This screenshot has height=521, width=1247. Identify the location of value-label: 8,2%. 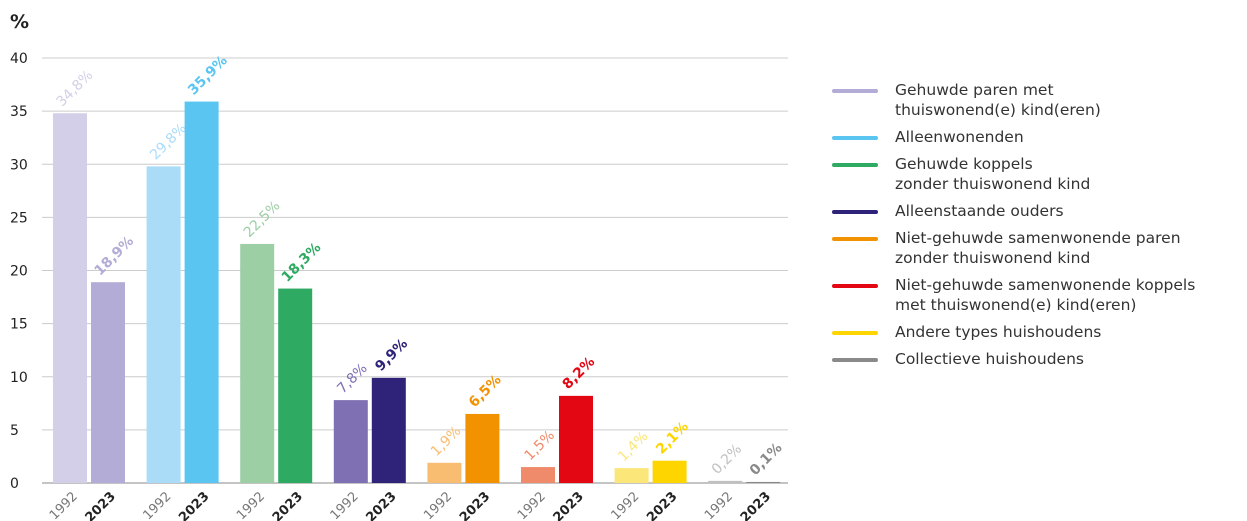
(579, 373).